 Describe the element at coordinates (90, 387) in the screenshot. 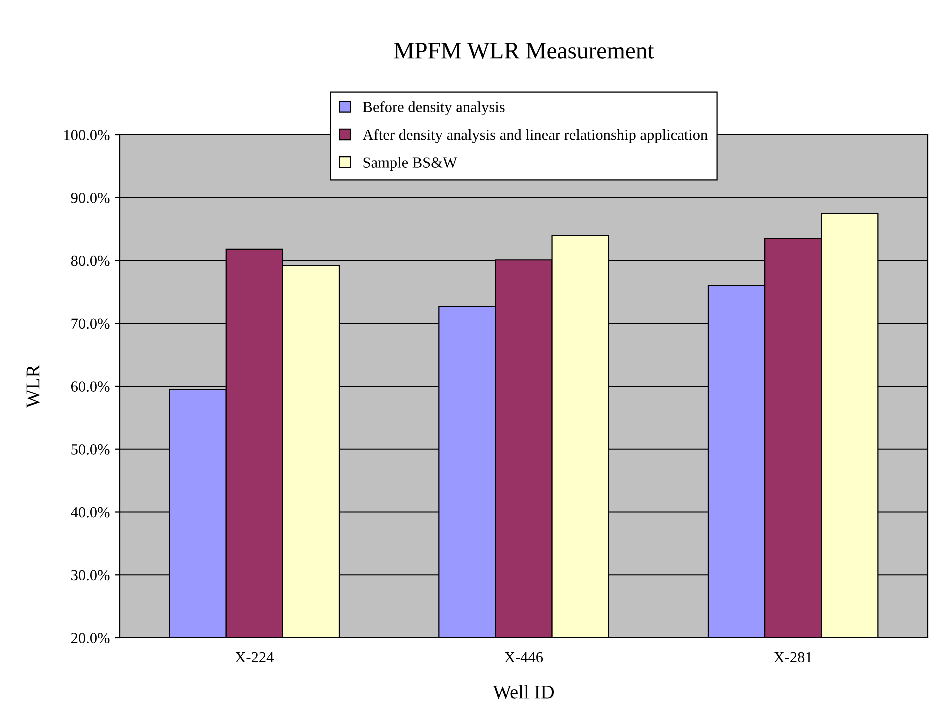

I see `y-tick-label: 60.0%` at that location.